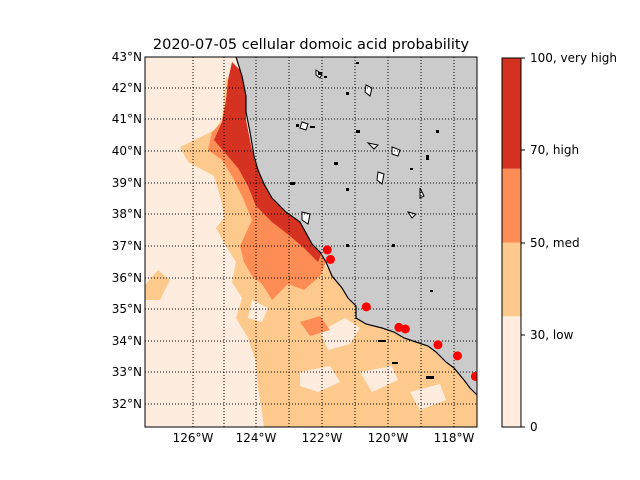 Image resolution: width=640 pixels, height=480 pixels. What do you see at coordinates (554, 150) in the screenshot?
I see `colorbar-label: 70, high` at bounding box center [554, 150].